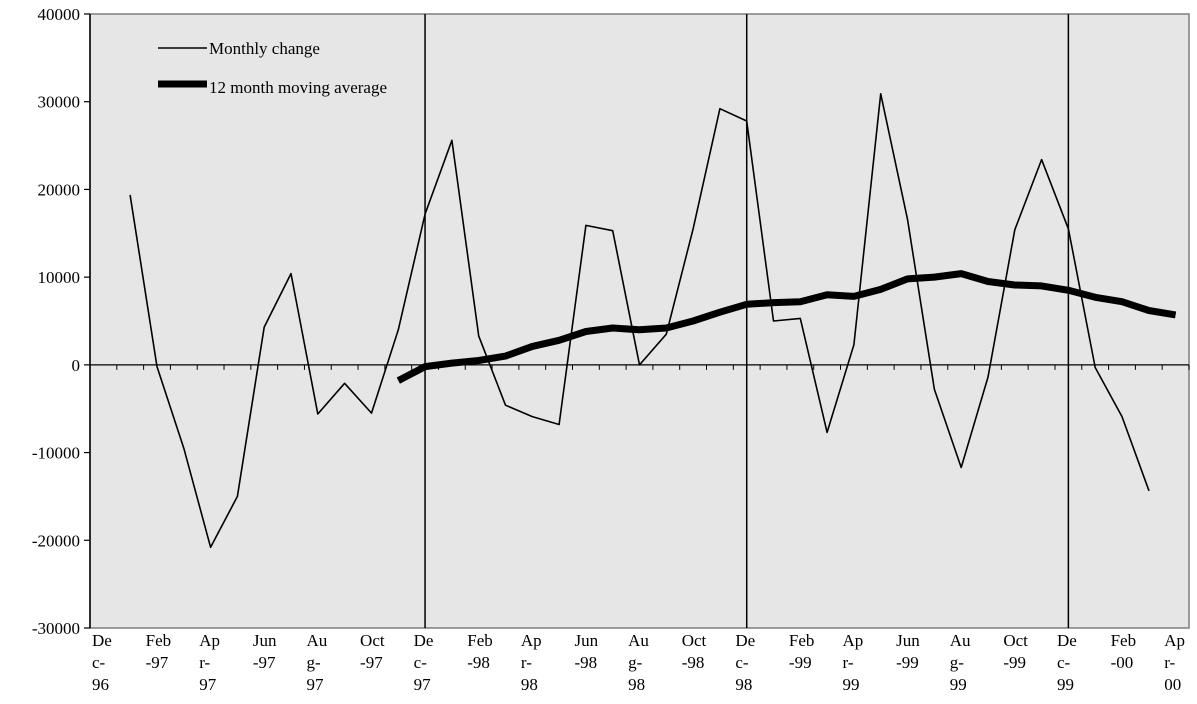 This screenshot has width=1197, height=704. Describe the element at coordinates (586, 651) in the screenshot. I see `x-tick-label: Jun -98` at that location.